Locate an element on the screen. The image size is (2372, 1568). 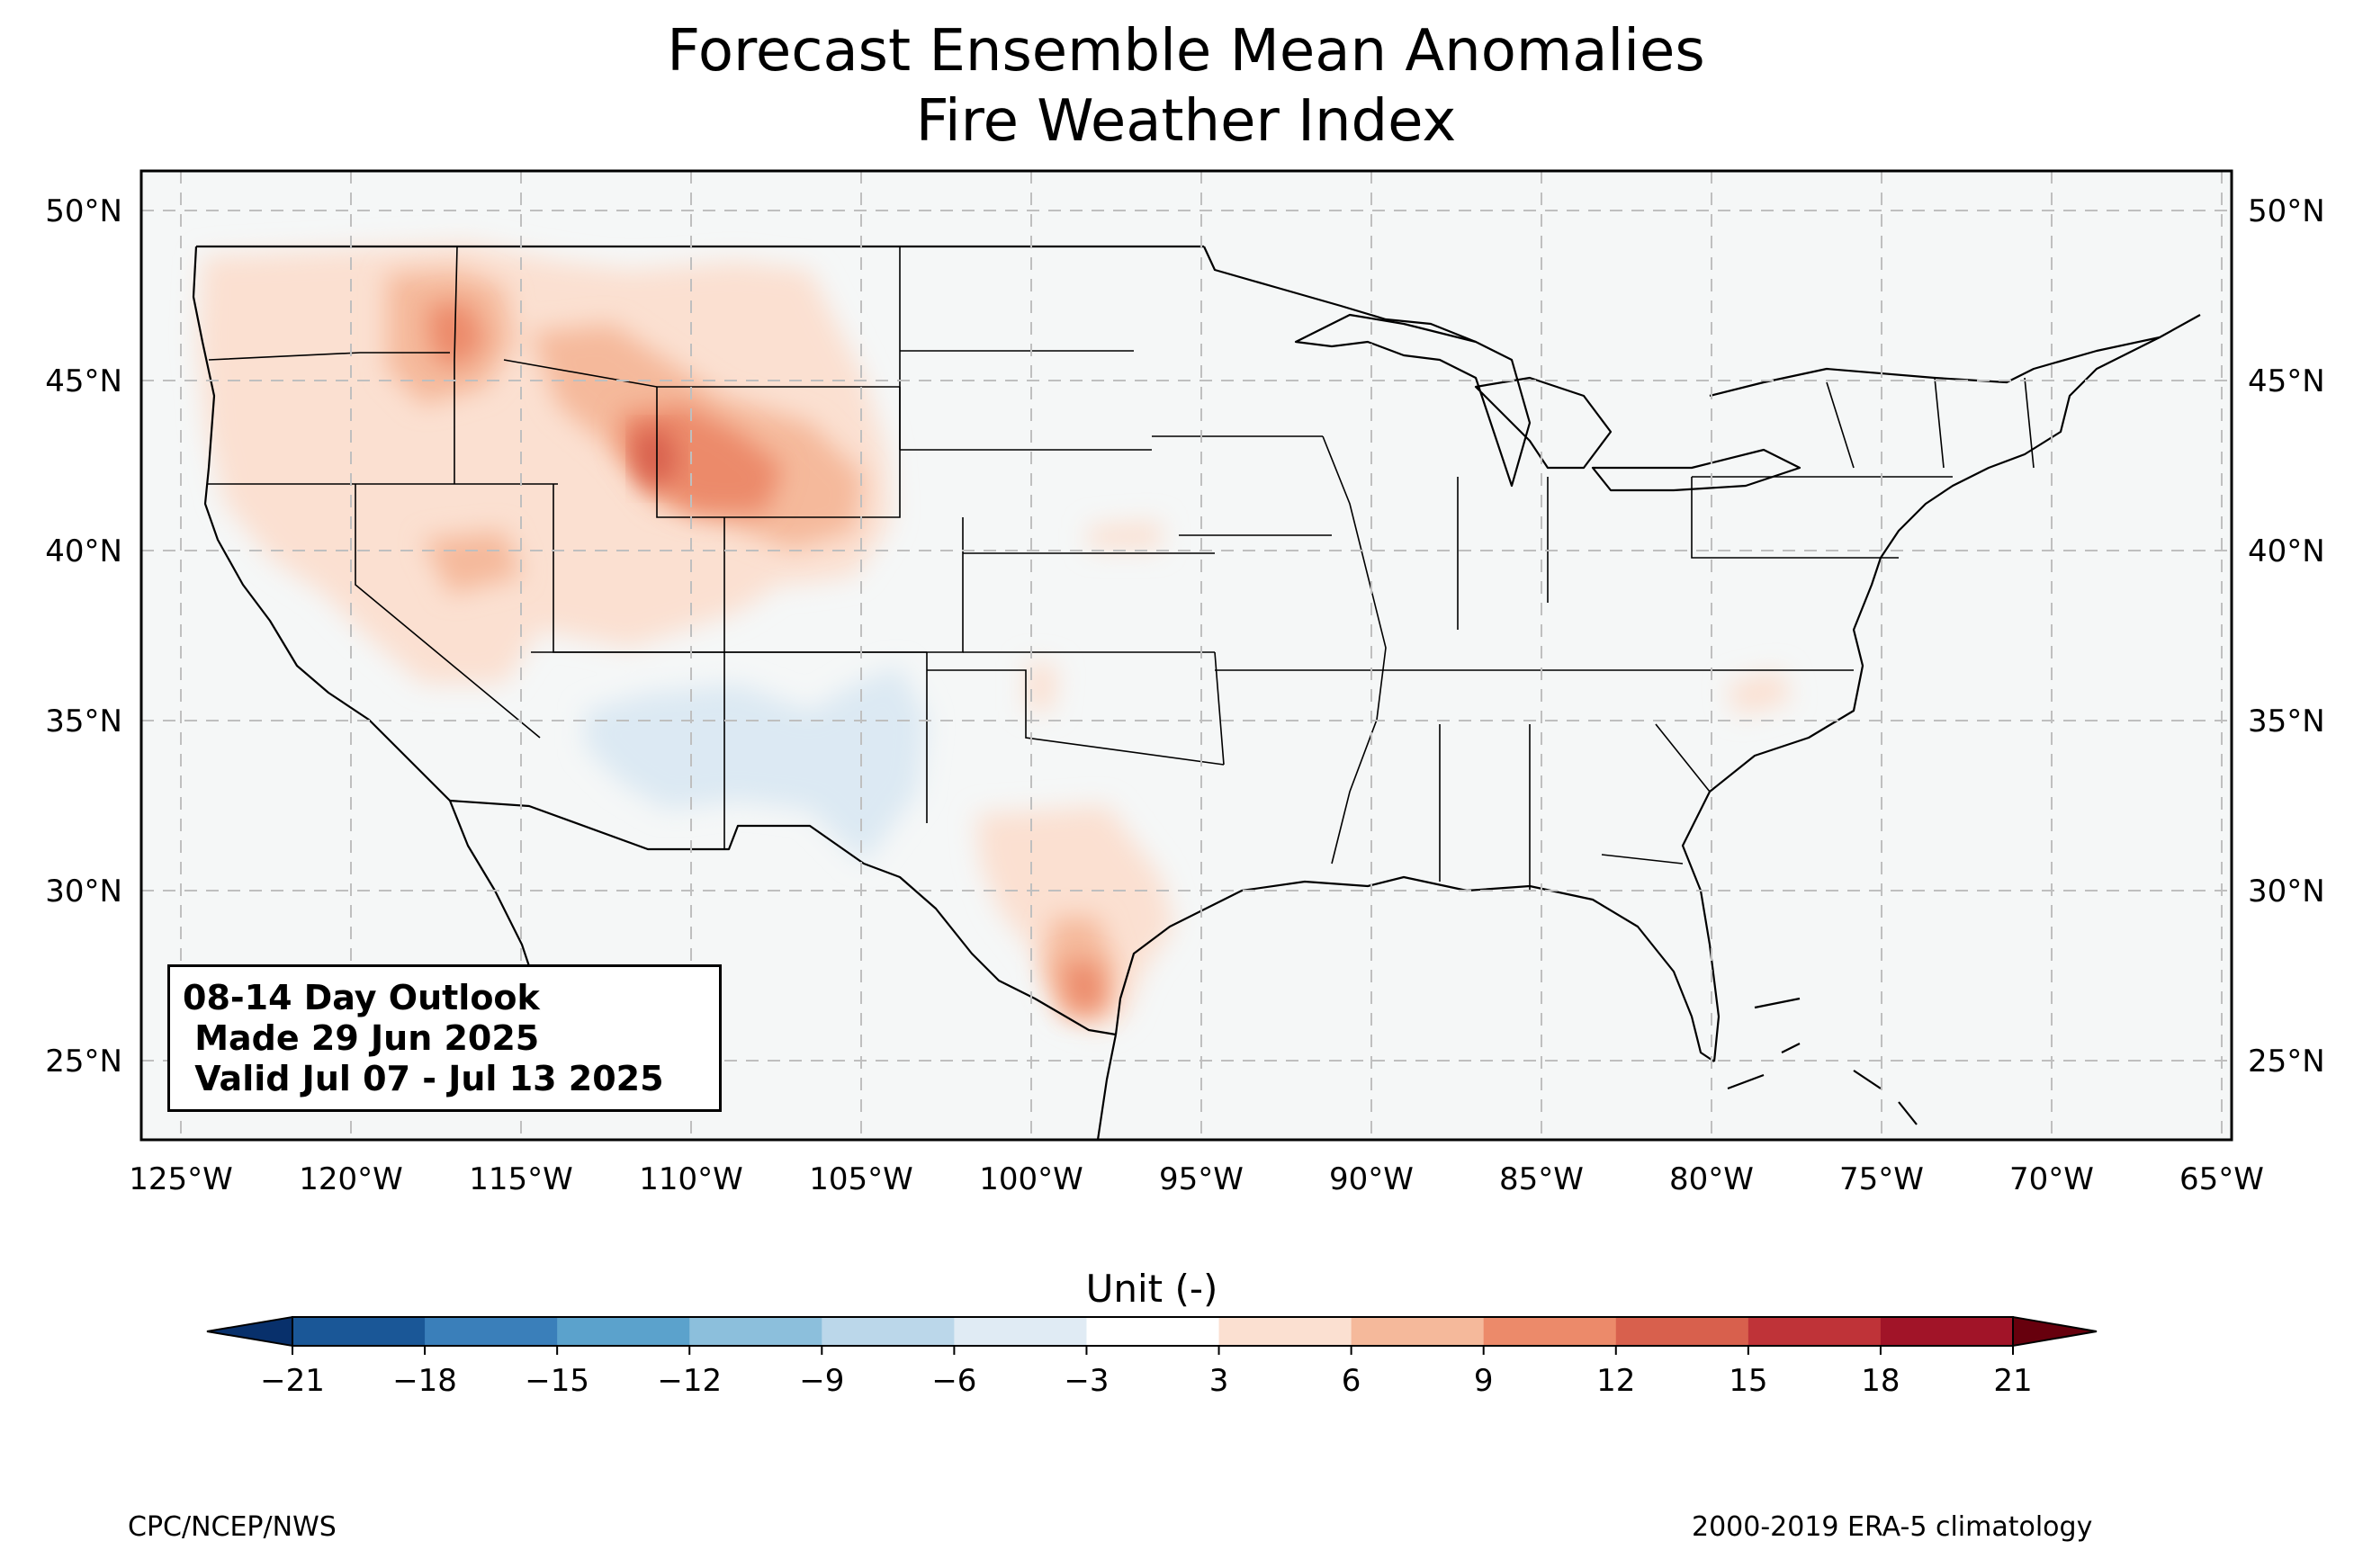
lon-tick: 125°W is located at coordinates (181, 1179).